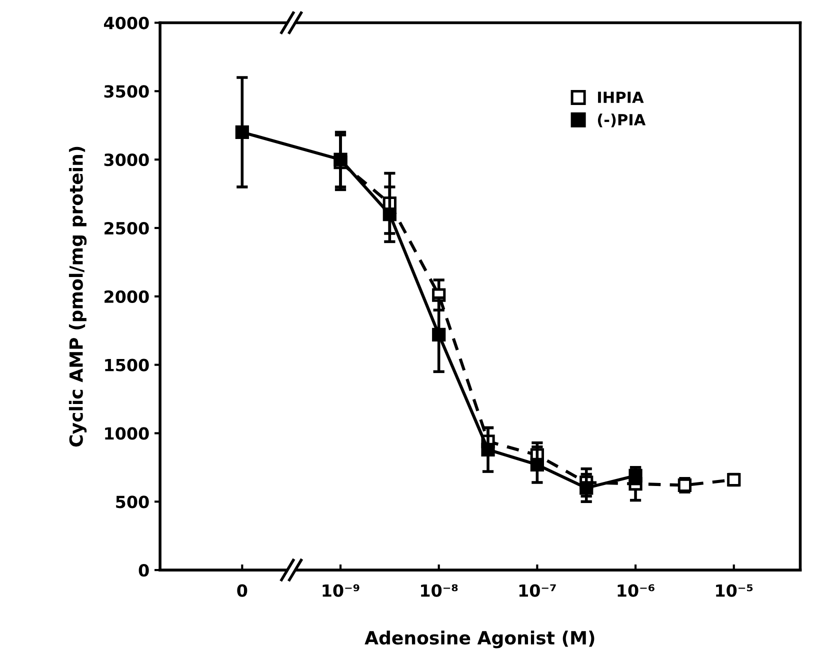  I want to click on y-tick-label: 4000, so click(126, 23).